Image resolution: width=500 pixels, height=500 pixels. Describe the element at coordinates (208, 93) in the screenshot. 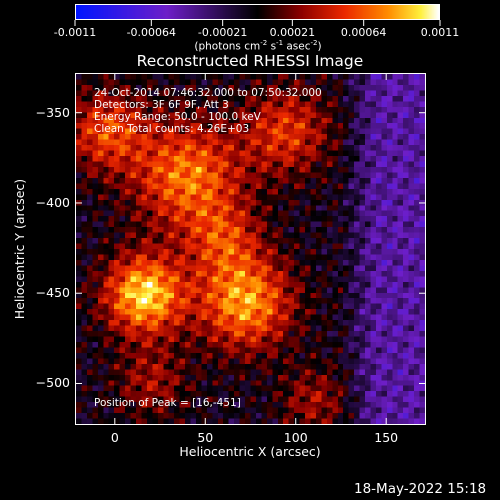

I see `annotation-time-range: 24-Oct-2014 07:46:32.000 to 07:50:32.000` at that location.